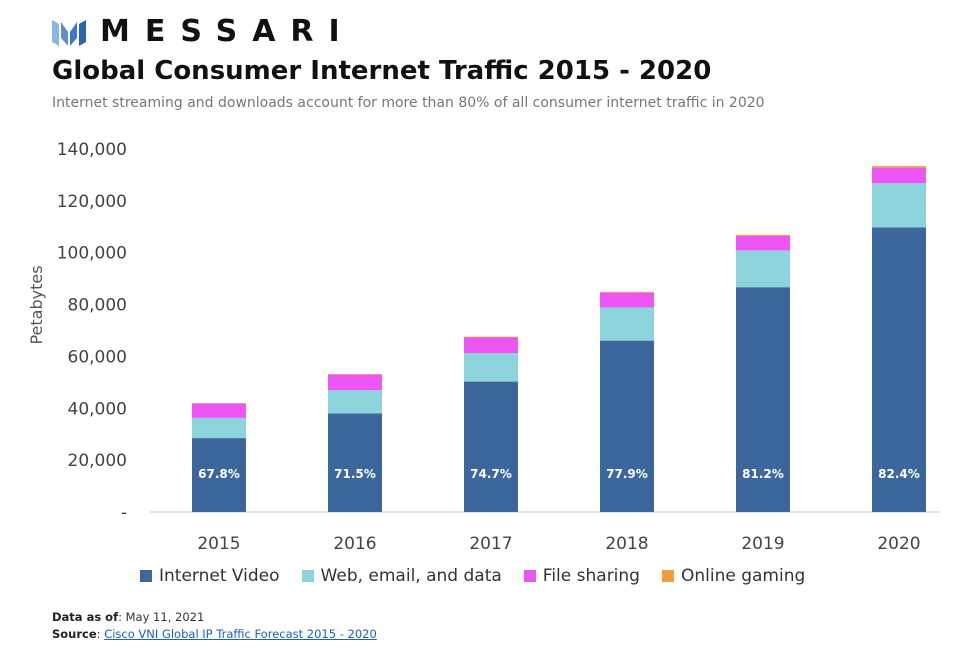 Image resolution: width=960 pixels, height=650 pixels. Describe the element at coordinates (763, 474) in the screenshot. I see `data-label: 81.2%` at that location.